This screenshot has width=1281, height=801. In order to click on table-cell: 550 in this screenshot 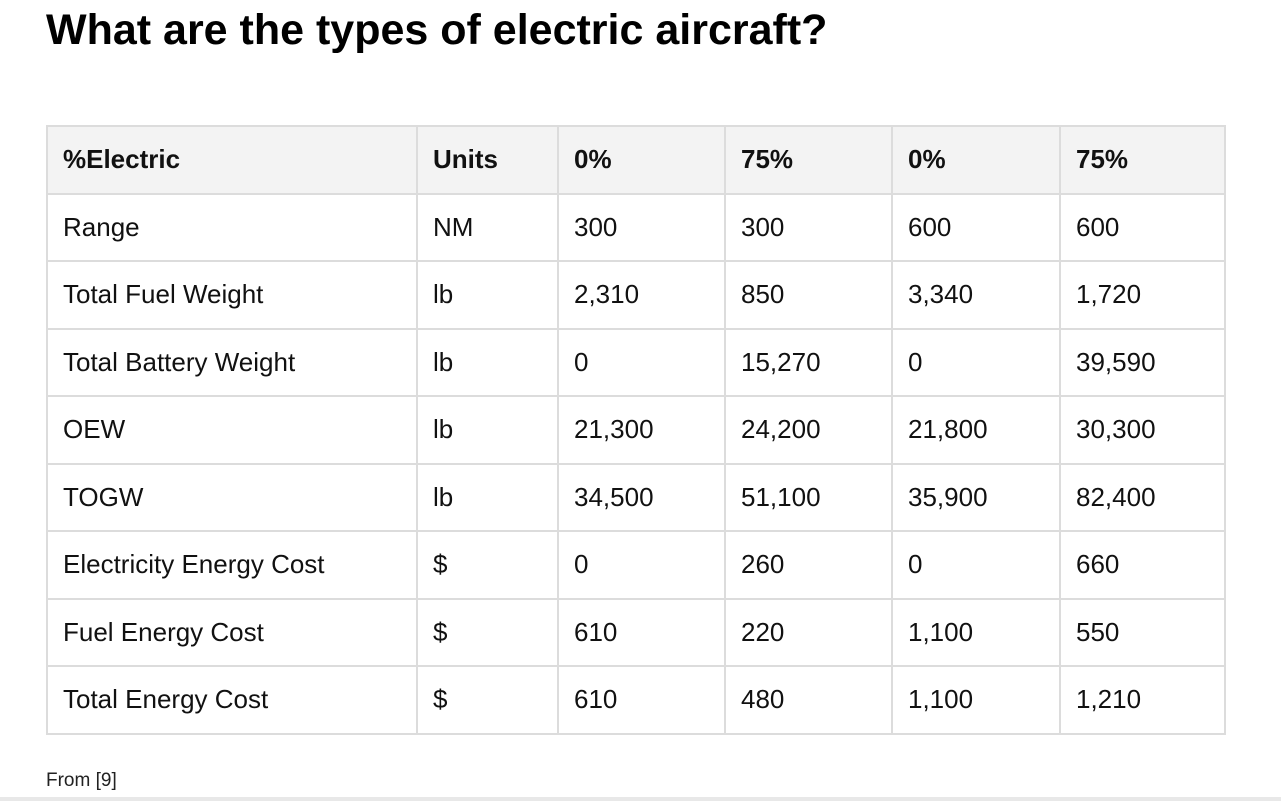, I will do `click(1142, 632)`.